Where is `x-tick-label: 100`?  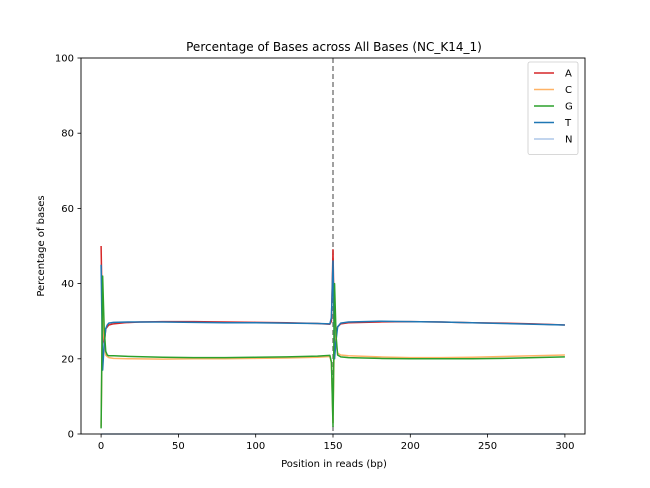 x-tick-label: 100 is located at coordinates (255, 446).